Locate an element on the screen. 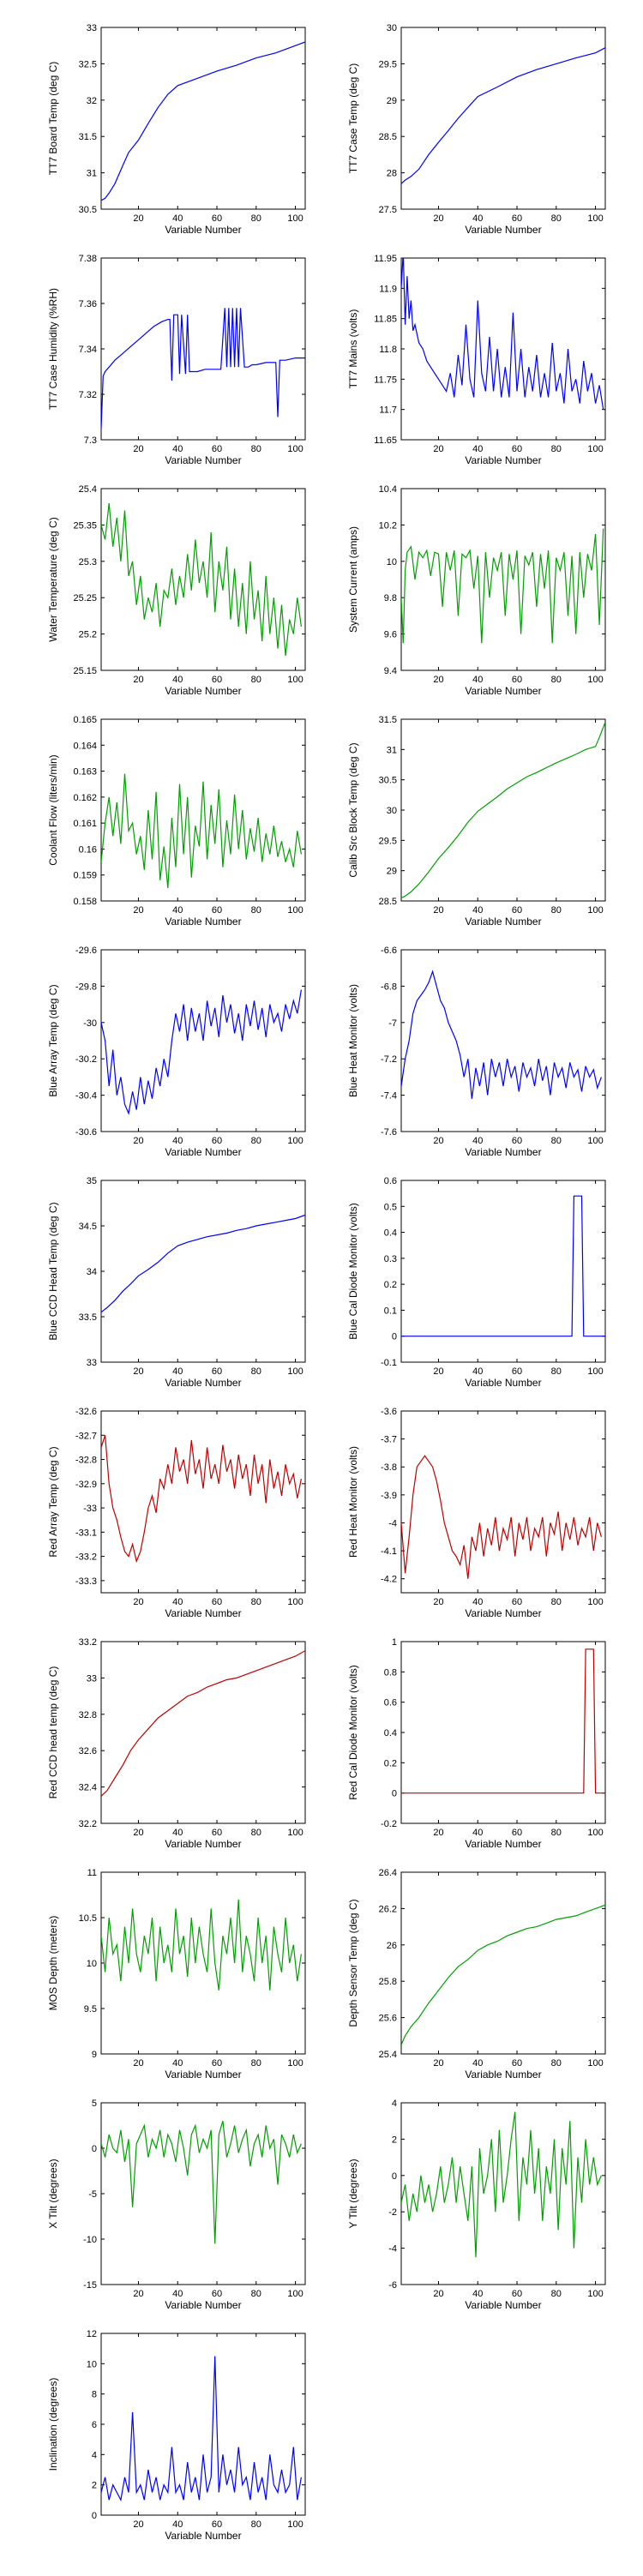 This screenshot has height=2576, width=643. y-tick-label: 12 is located at coordinates (92, 2334).